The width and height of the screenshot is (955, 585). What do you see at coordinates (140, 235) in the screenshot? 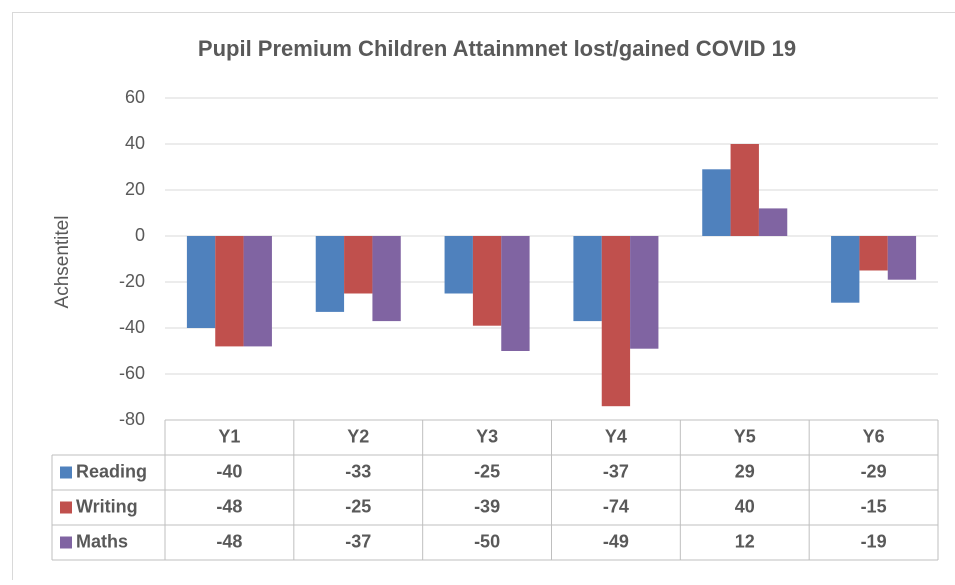
I see `y-tick-label: 0` at bounding box center [140, 235].